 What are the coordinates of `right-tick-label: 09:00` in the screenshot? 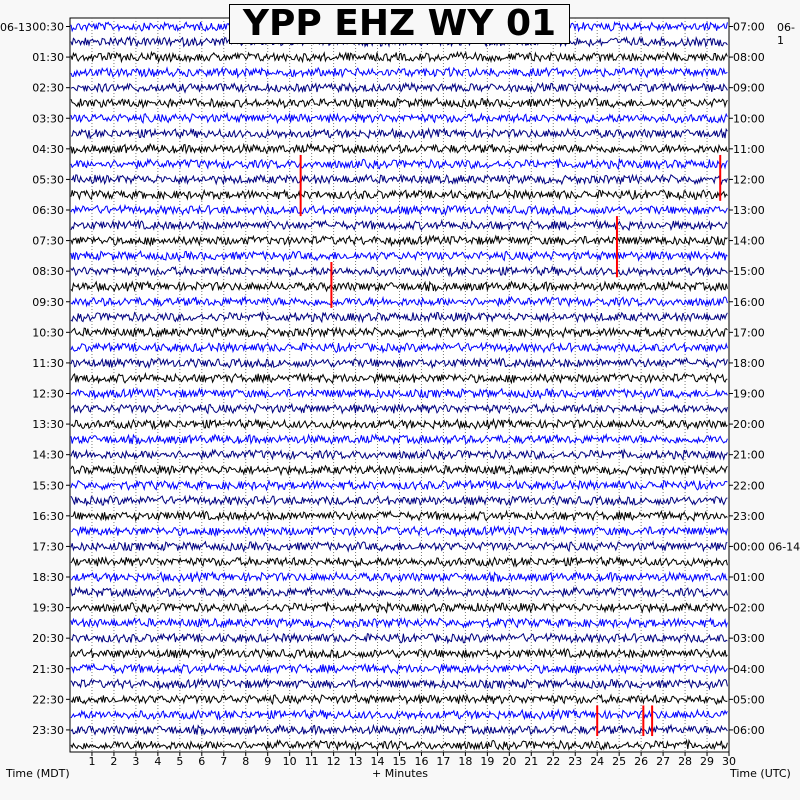 It's located at (749, 88).